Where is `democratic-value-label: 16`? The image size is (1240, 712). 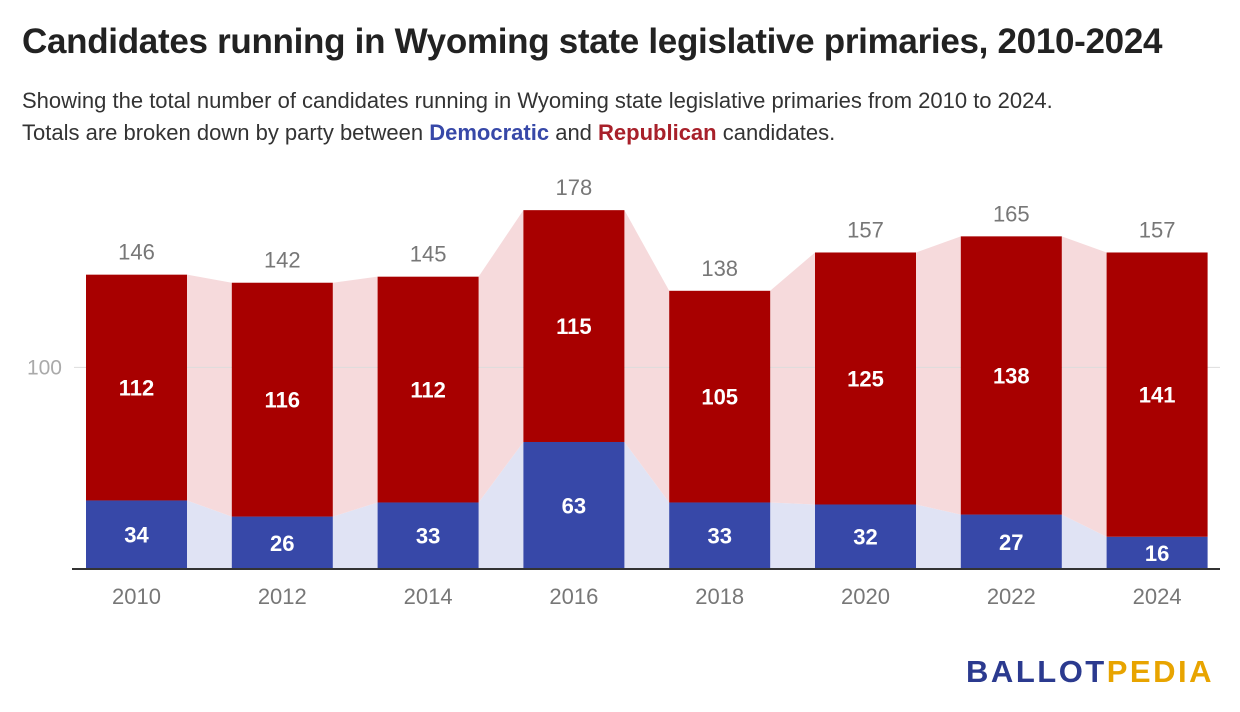 democratic-value-label: 16 is located at coordinates (1157, 553).